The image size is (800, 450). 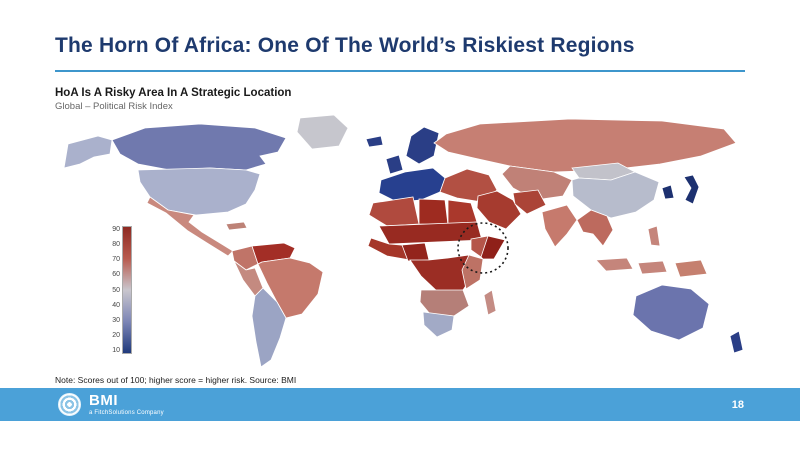 What do you see at coordinates (430, 233) in the screenshot?
I see `region-sahel-sudan` at bounding box center [430, 233].